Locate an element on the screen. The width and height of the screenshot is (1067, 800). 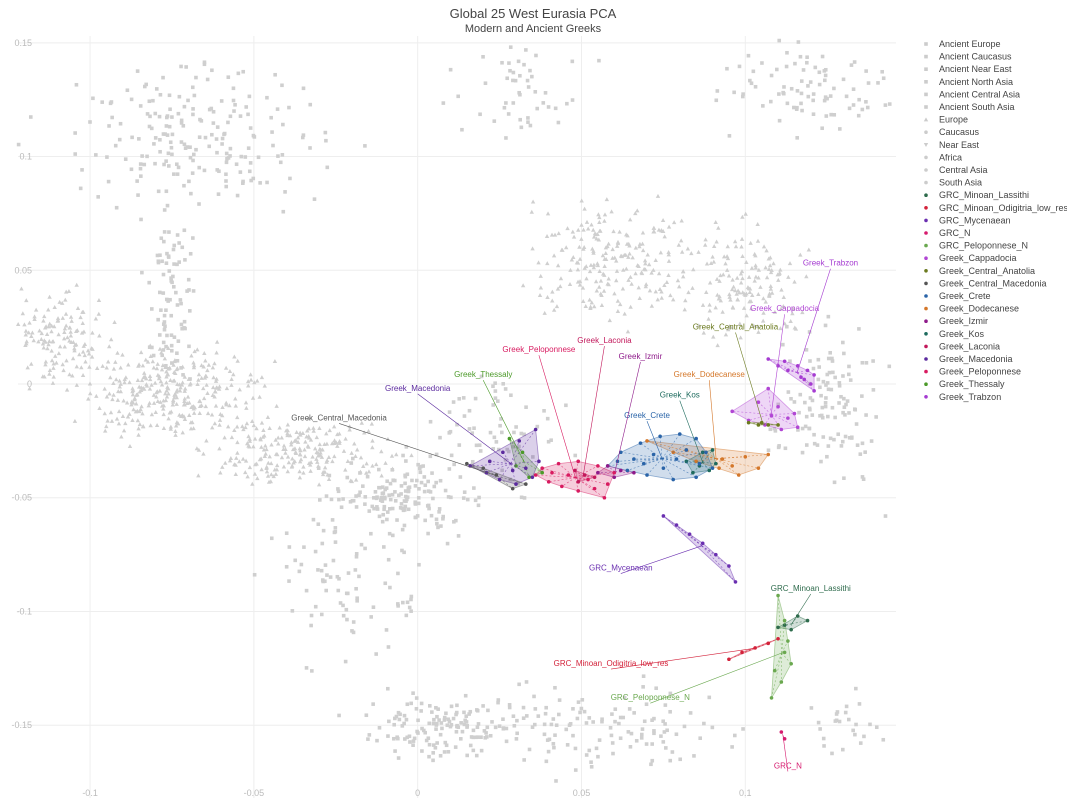
legend-item: GRC_Minoan_Lassithi is located at coordinates (976, 195).